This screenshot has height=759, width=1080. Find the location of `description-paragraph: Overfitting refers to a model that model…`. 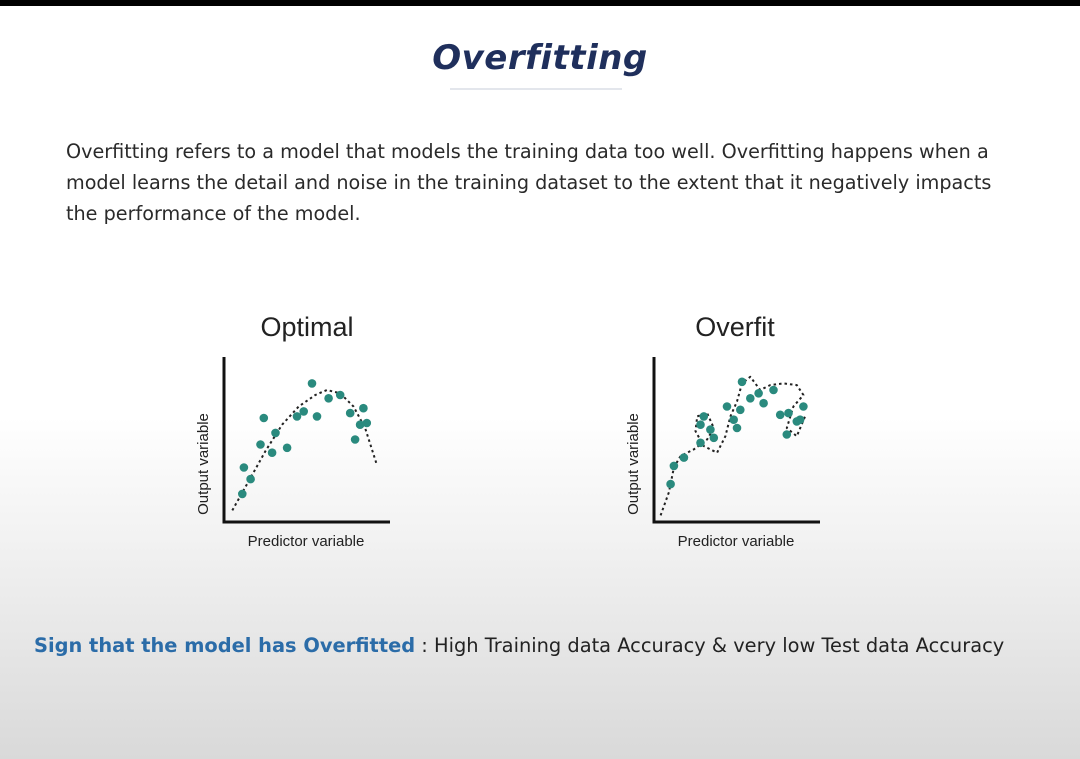

description-paragraph: Overfitting refers to a model that model… is located at coordinates (529, 182).